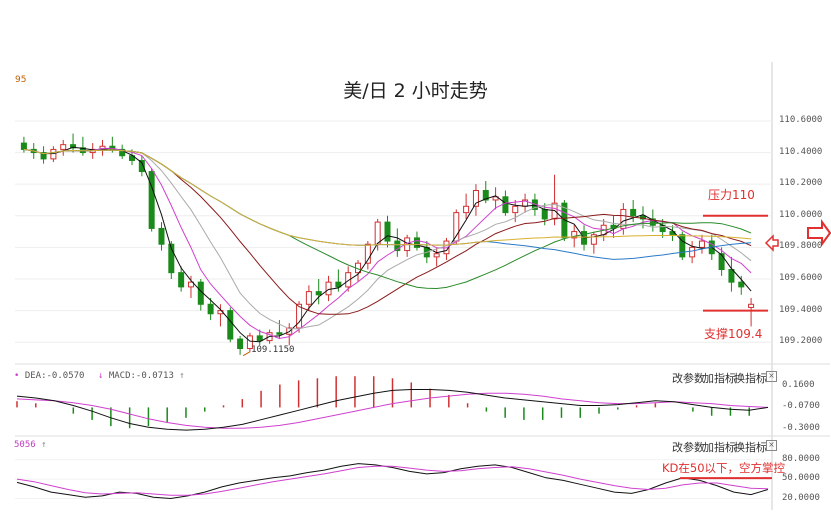 This screenshot has width=831, height=517. I want to click on price-tick-label: 110.0000, so click(801, 214).